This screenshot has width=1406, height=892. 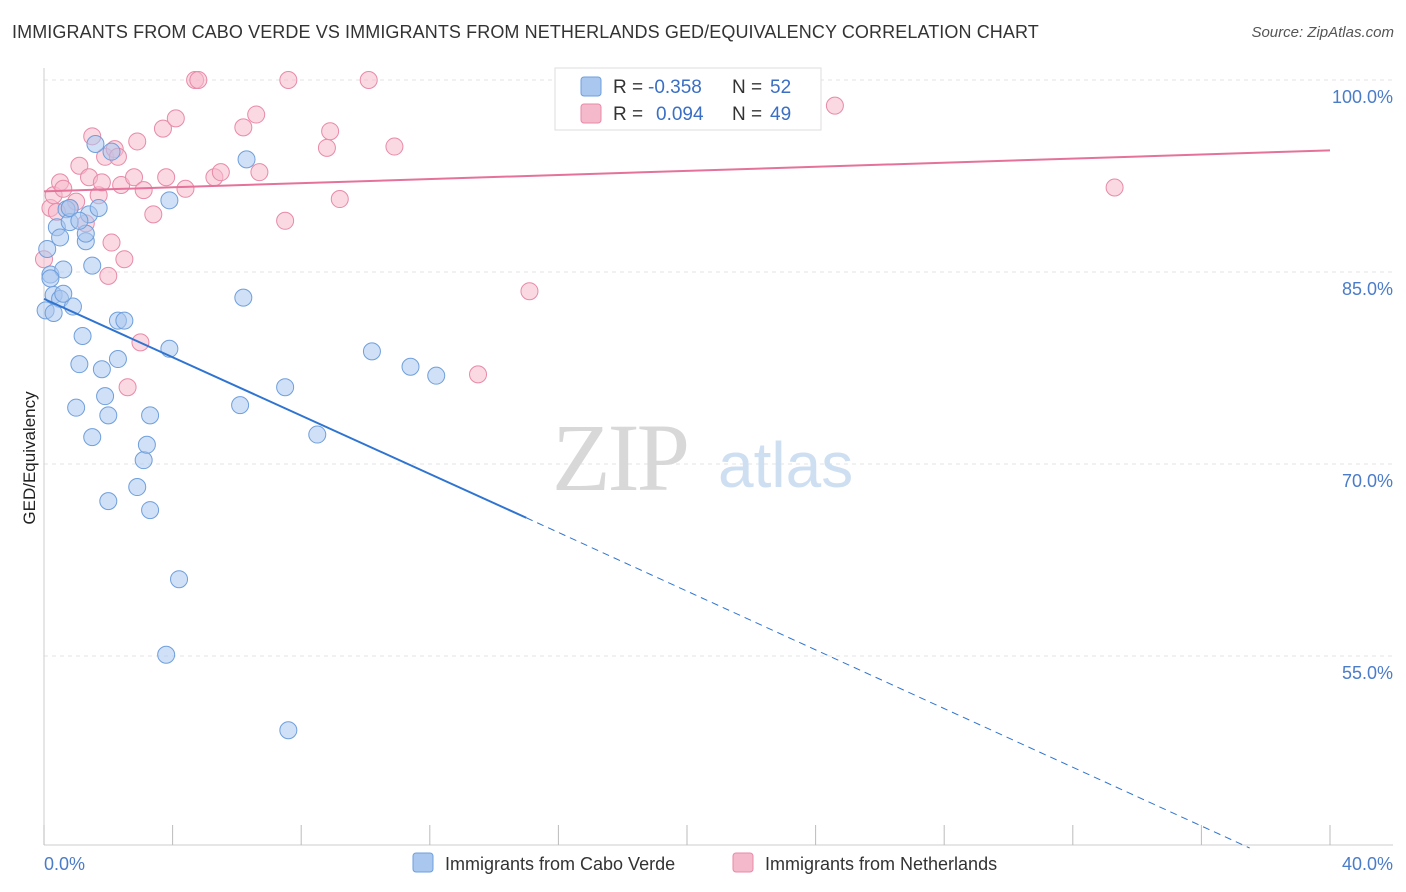 I want to click on legend-r-label-2: R =, so click(x=628, y=114).